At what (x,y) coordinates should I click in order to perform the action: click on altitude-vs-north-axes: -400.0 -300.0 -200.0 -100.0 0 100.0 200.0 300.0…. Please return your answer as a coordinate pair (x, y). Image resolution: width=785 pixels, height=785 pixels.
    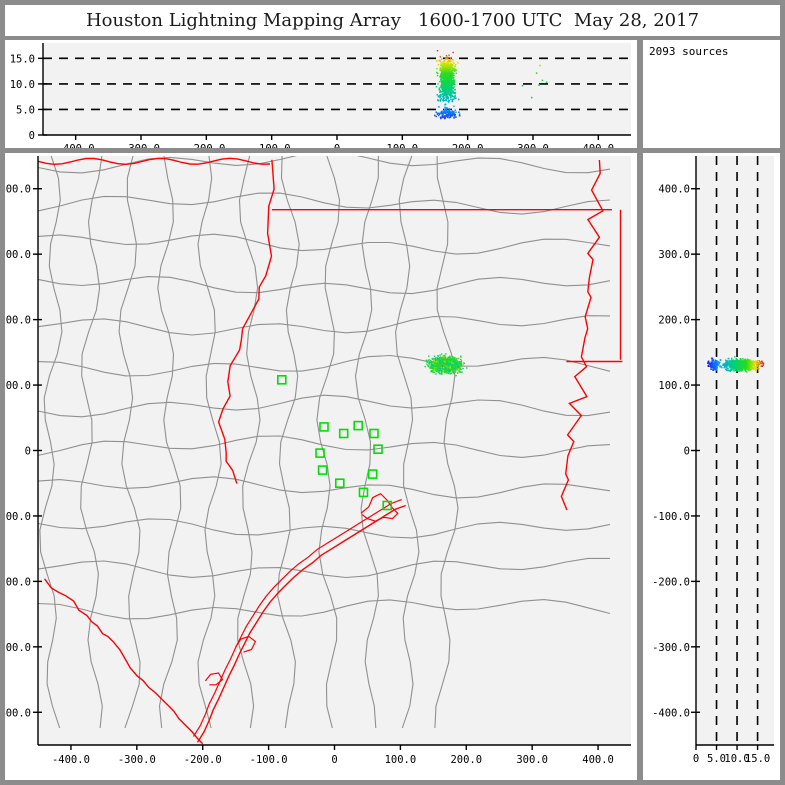
    Looking at the image, I should click on (713, 460).